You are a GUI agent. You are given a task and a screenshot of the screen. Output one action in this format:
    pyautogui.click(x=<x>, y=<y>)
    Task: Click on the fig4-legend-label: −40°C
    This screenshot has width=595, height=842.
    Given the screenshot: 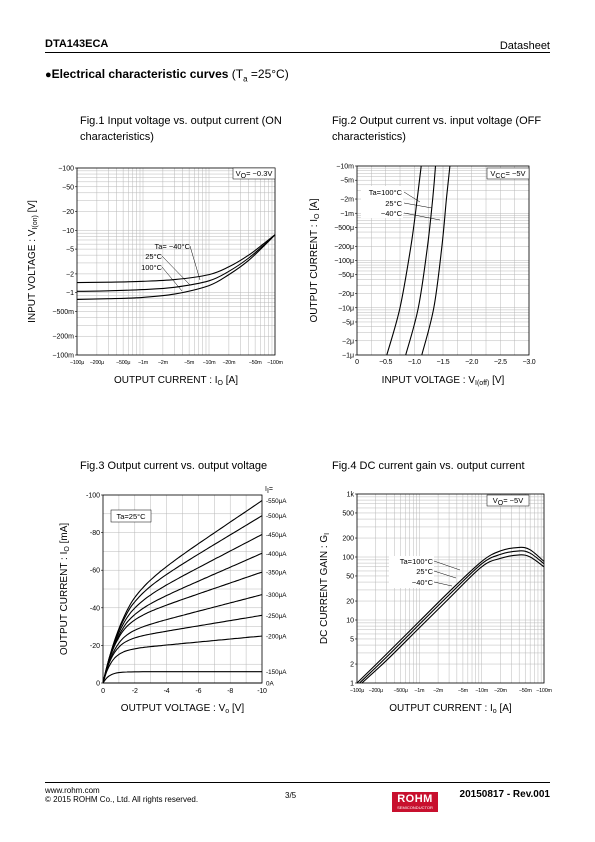 What is the action you would take?
    pyautogui.click(x=423, y=582)
    